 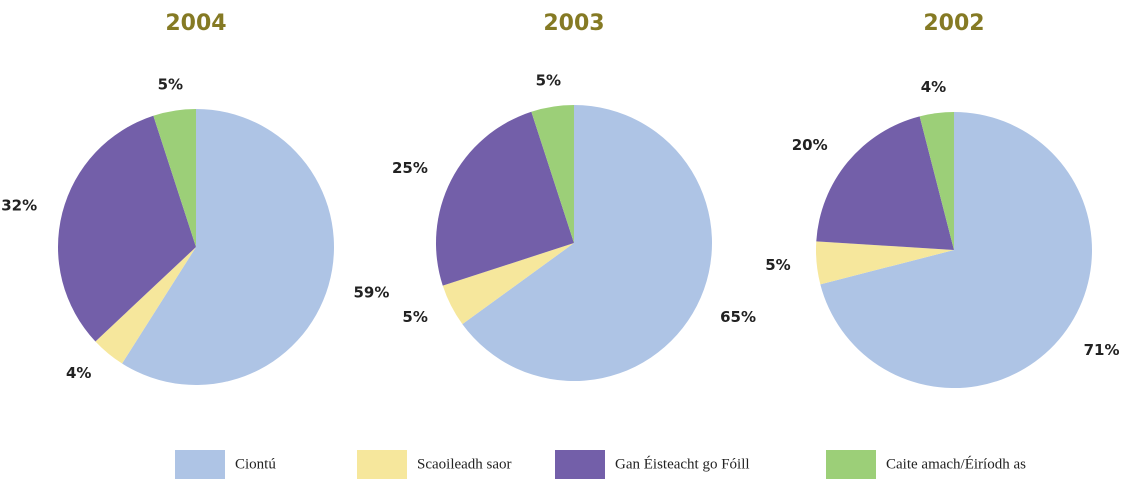 What do you see at coordinates (255, 464) in the screenshot?
I see `legend-label: Ciontú` at bounding box center [255, 464].